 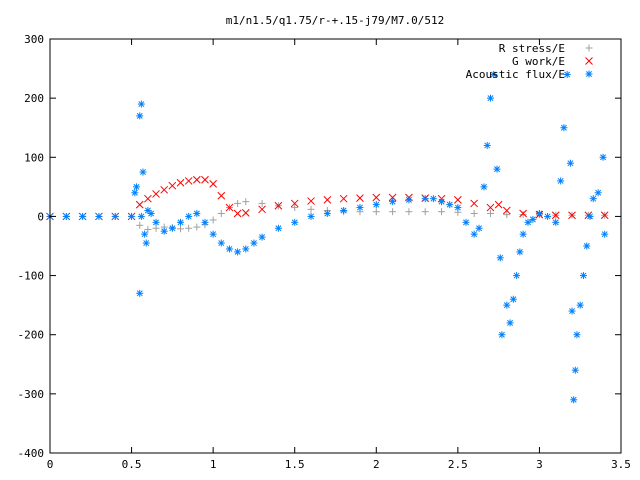 What do you see at coordinates (213, 464) in the screenshot?
I see `x-tick-label: 1` at bounding box center [213, 464].